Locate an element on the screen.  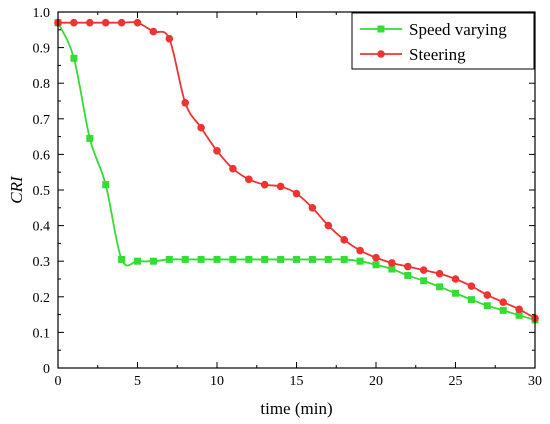
legend-marker-steering is located at coordinates (381, 54).